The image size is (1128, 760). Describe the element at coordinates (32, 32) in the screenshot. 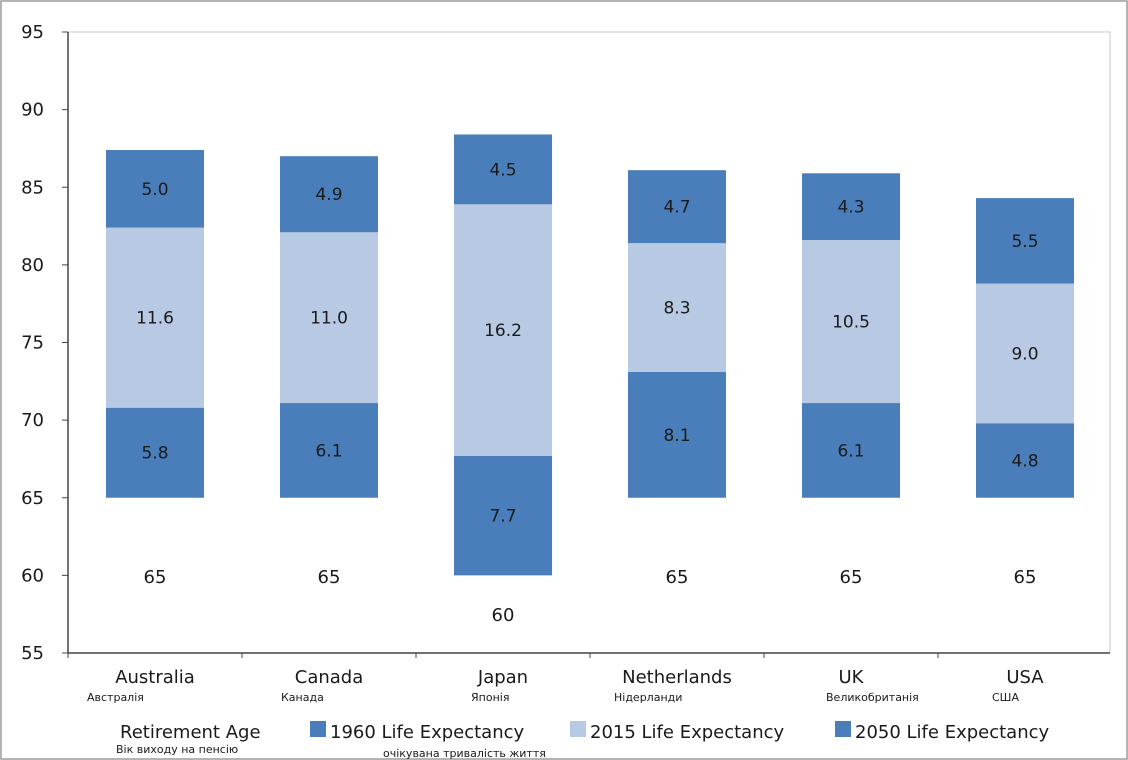

I see `y-tick-label: 95` at that location.